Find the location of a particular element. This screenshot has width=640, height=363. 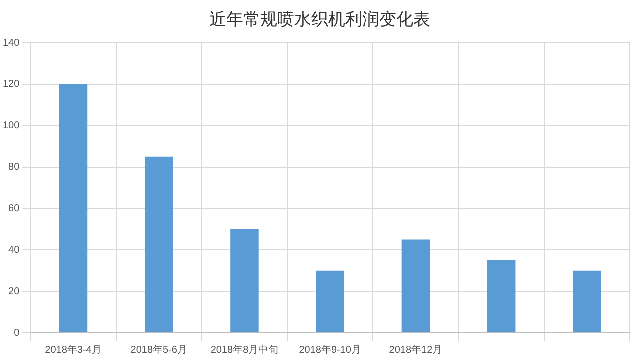

chart-title: 近年常规喷水织机利润变化表 is located at coordinates (320, 20).